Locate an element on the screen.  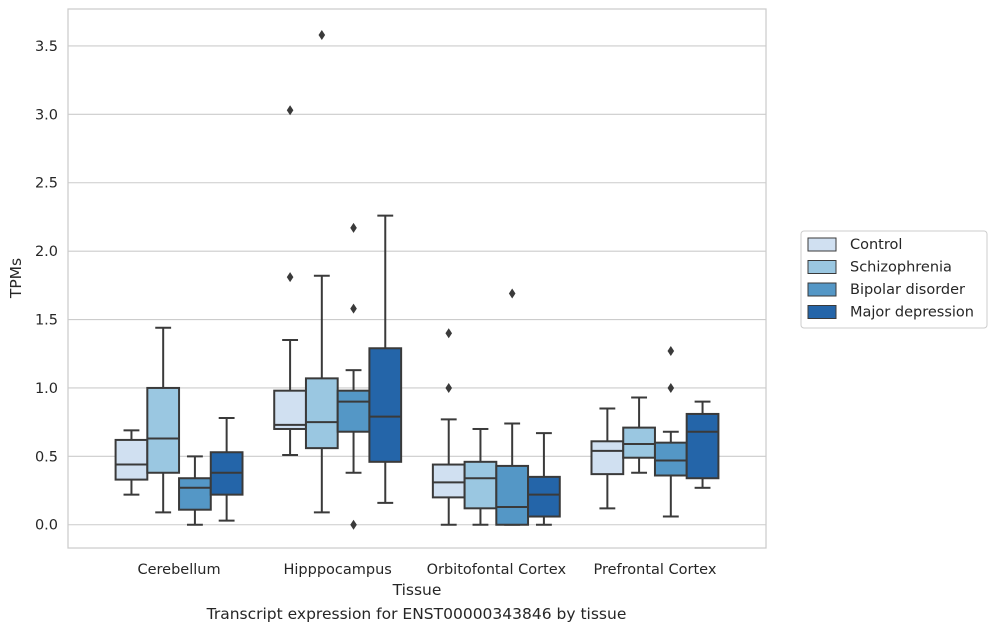
y-tick-label: 2.5 is located at coordinates (46, 184).